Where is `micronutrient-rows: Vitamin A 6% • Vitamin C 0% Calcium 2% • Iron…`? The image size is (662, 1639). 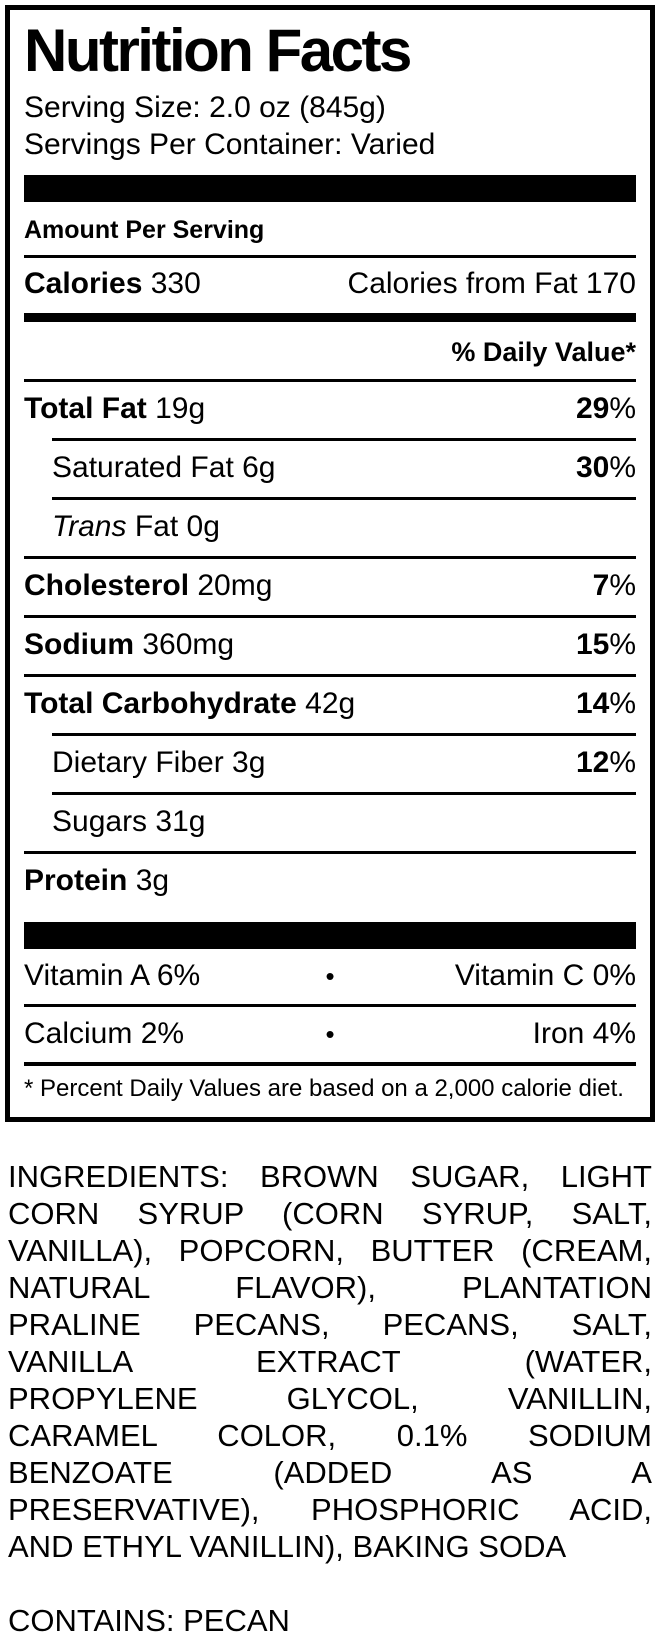
micronutrient-rows: Vitamin A 6% • Vitamin C 0% Calcium 2% • Iron… is located at coordinates (330, 1008).